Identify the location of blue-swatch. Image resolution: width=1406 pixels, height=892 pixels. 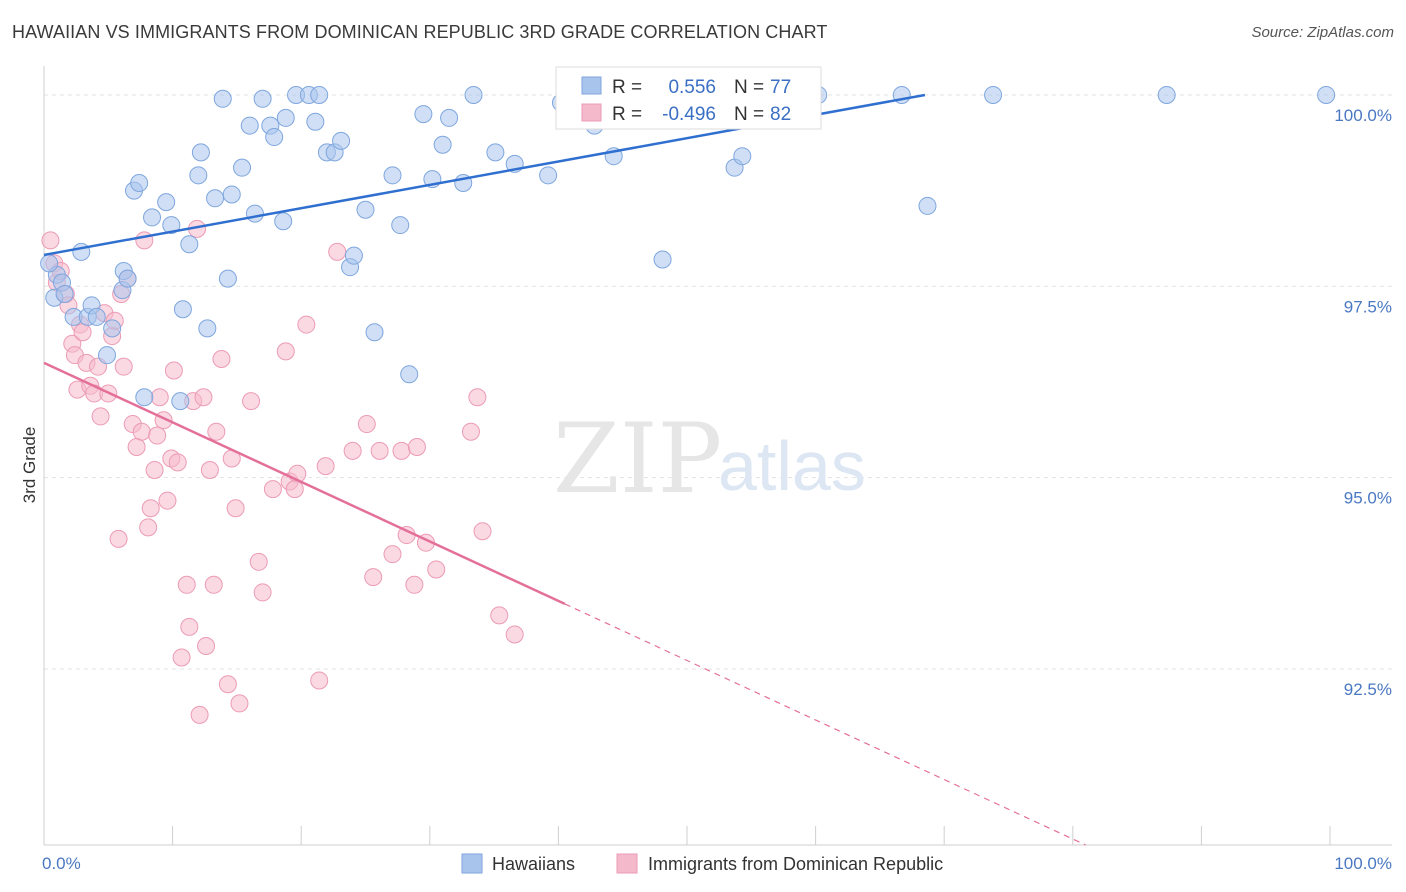
(591, 85).